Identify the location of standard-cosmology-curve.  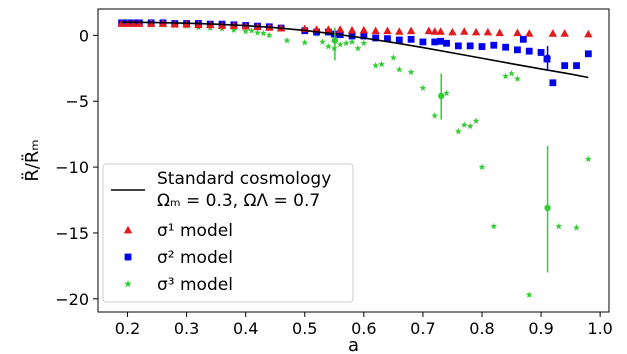
(355, 50).